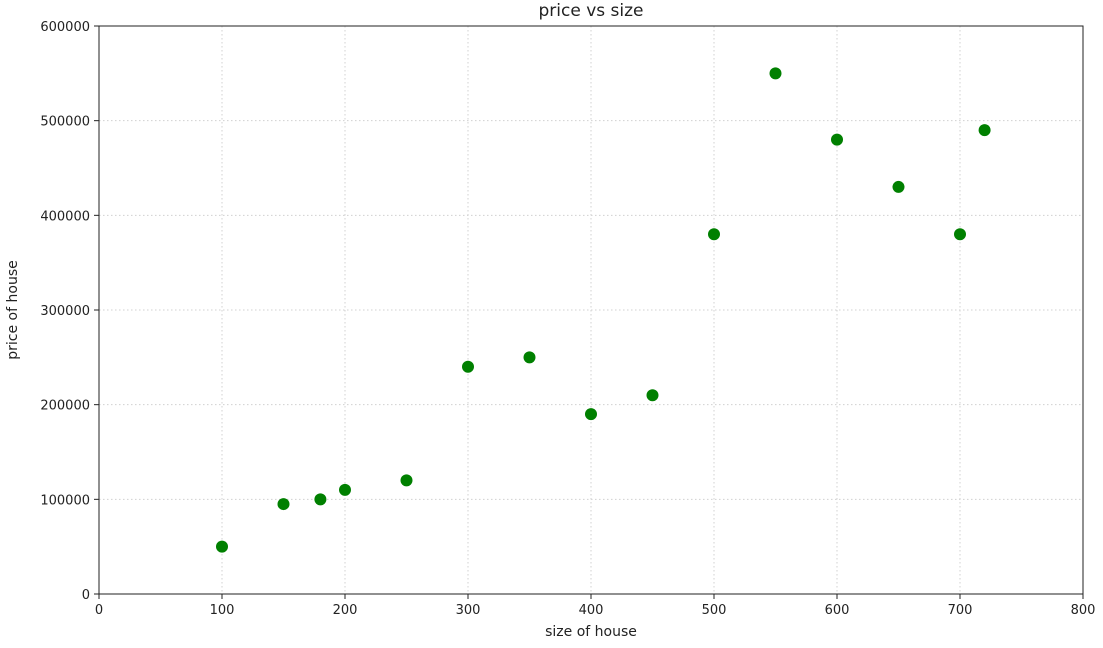 This screenshot has width=1103, height=648. I want to click on x-tick-label: 700, so click(960, 610).